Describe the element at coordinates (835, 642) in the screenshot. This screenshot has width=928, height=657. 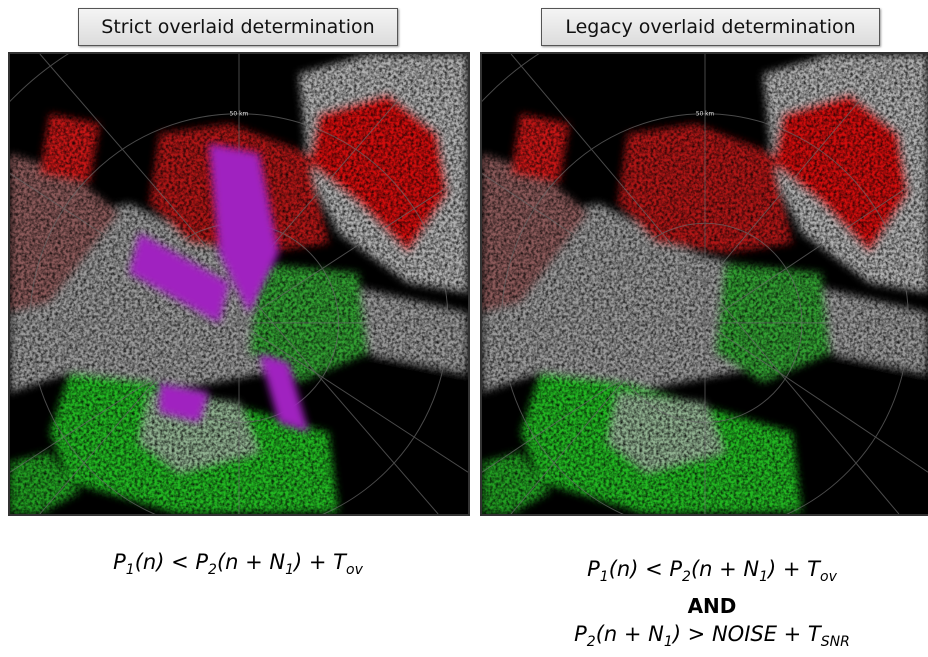
I see `formula-subscript: SNR` at that location.